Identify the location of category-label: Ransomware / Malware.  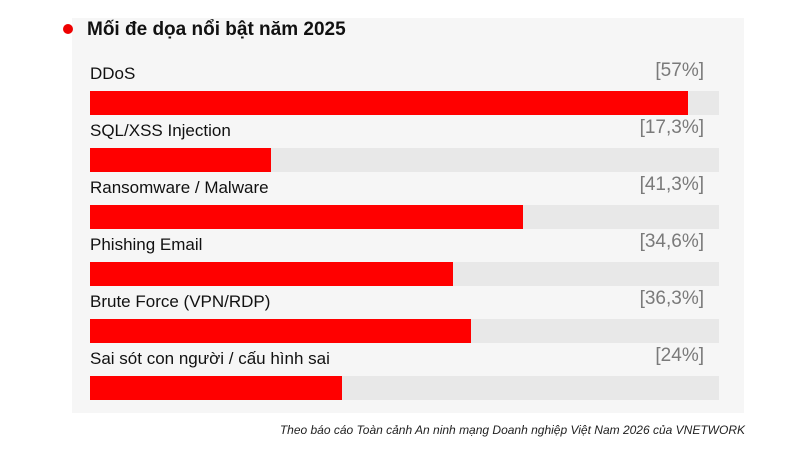
(179, 187).